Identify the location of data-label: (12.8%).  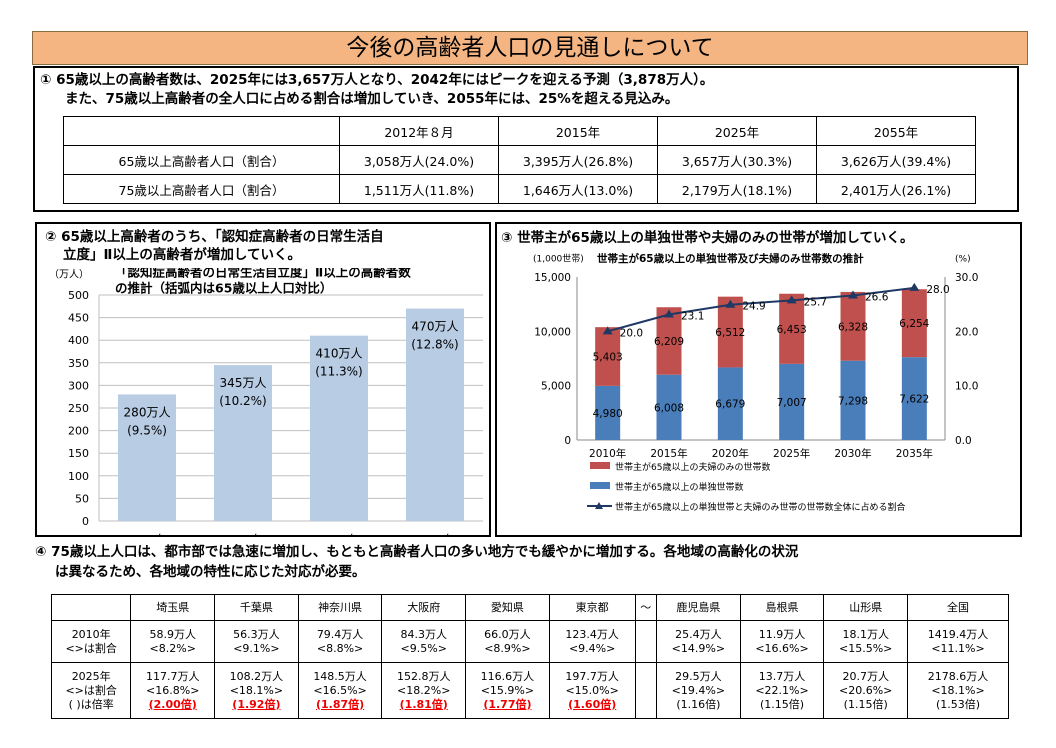
(434, 345).